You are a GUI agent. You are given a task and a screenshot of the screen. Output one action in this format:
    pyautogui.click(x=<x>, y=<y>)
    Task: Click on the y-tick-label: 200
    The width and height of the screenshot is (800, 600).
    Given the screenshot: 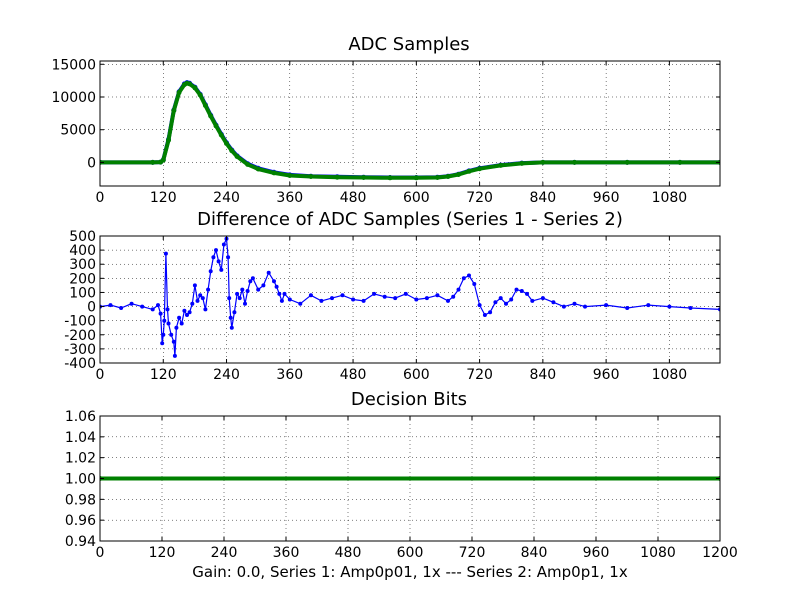 What is the action you would take?
    pyautogui.click(x=82, y=279)
    